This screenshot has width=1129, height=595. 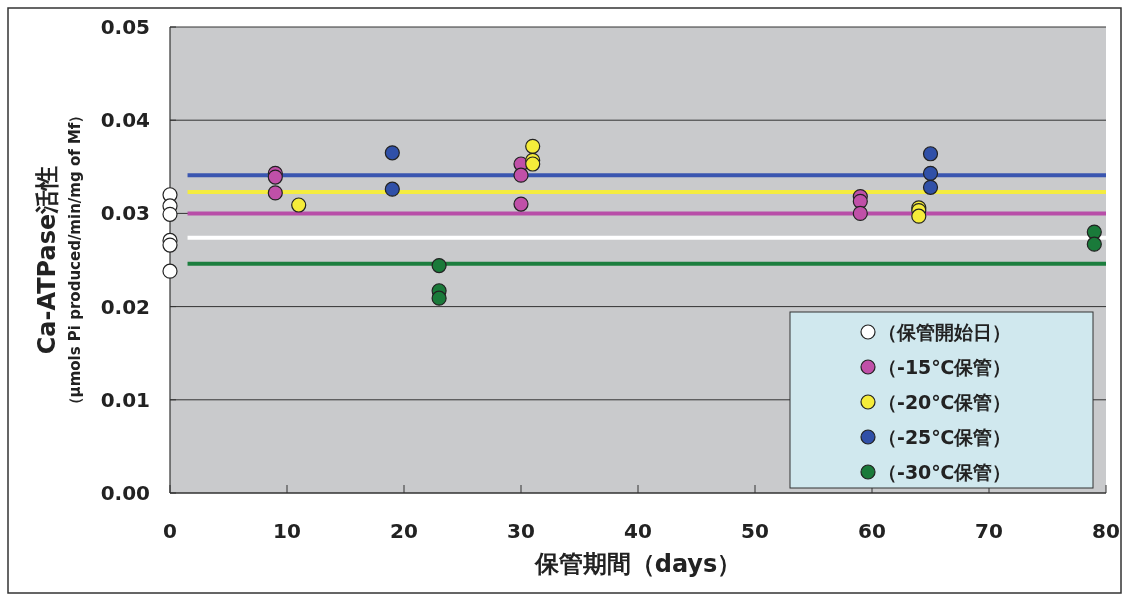 I want to click on legend-label: （-20℃保管）, so click(x=945, y=402).